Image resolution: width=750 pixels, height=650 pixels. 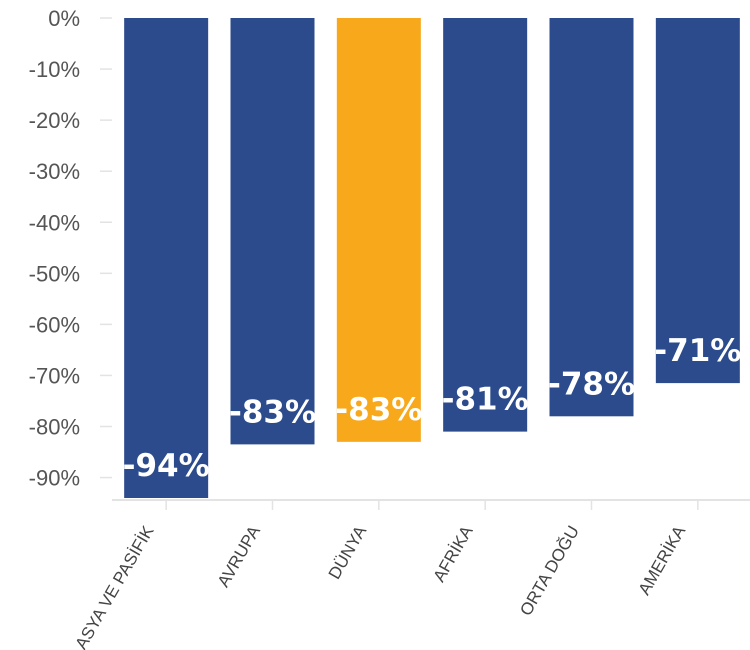 I want to click on y-tick-label: -60%, so click(x=54, y=324).